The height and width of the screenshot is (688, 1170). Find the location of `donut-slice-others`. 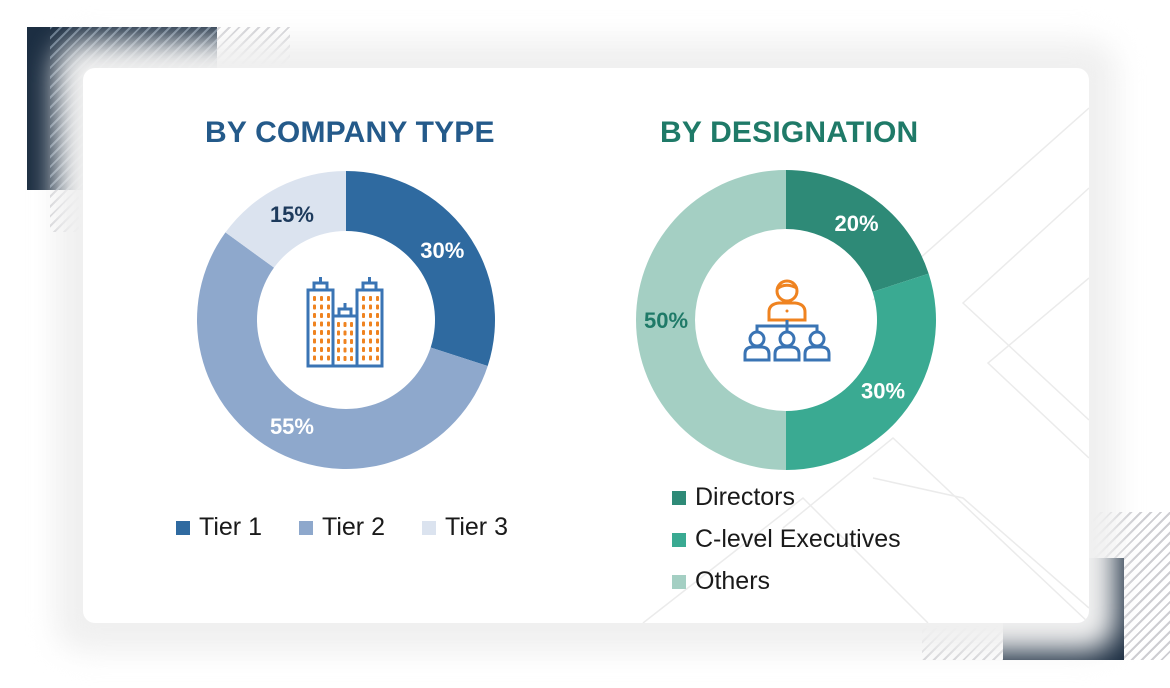

donut-slice-others is located at coordinates (711, 320).